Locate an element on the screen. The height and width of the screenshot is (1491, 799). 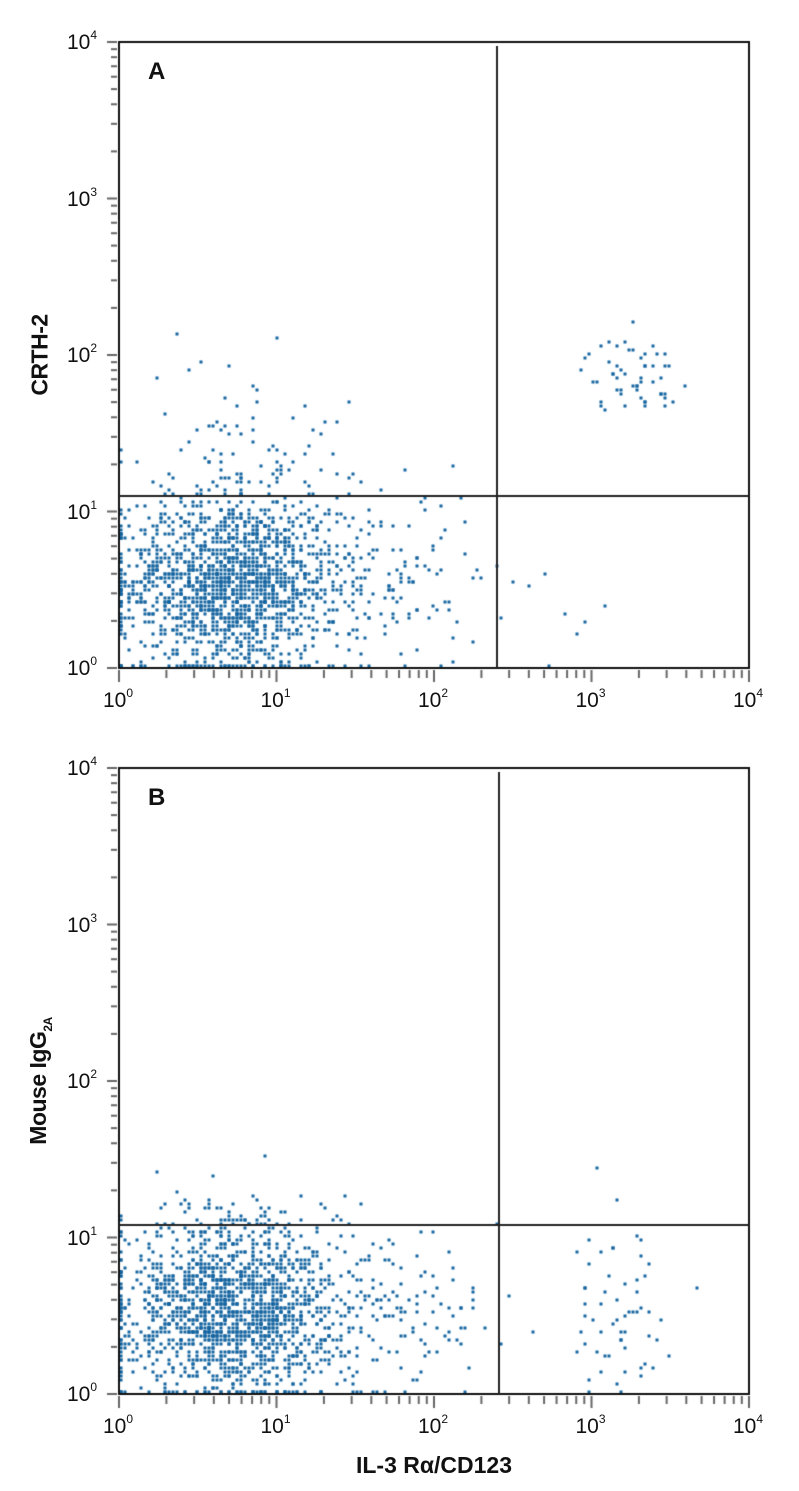
y-axis-label-a: CRTH-2 is located at coordinates (40, 354).